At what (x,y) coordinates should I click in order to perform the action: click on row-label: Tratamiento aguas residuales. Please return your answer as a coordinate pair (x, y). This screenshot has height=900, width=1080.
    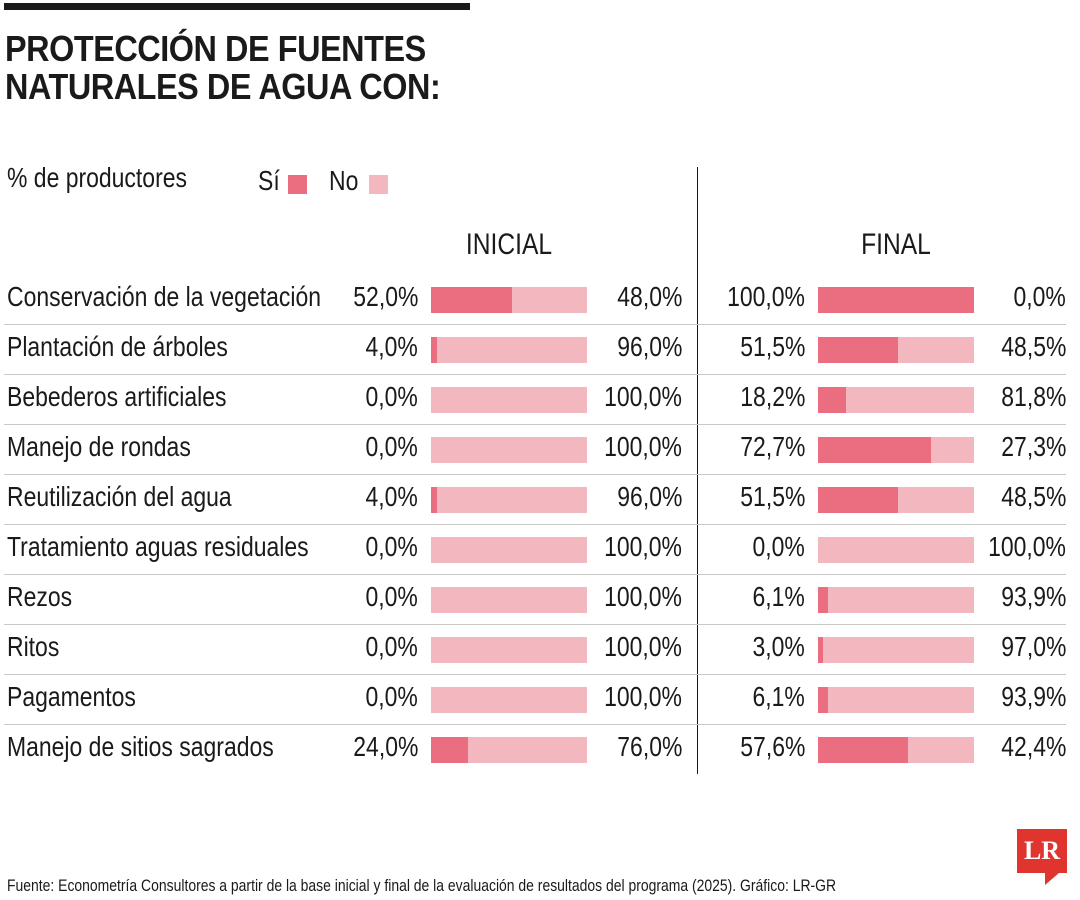
    Looking at the image, I should click on (158, 546).